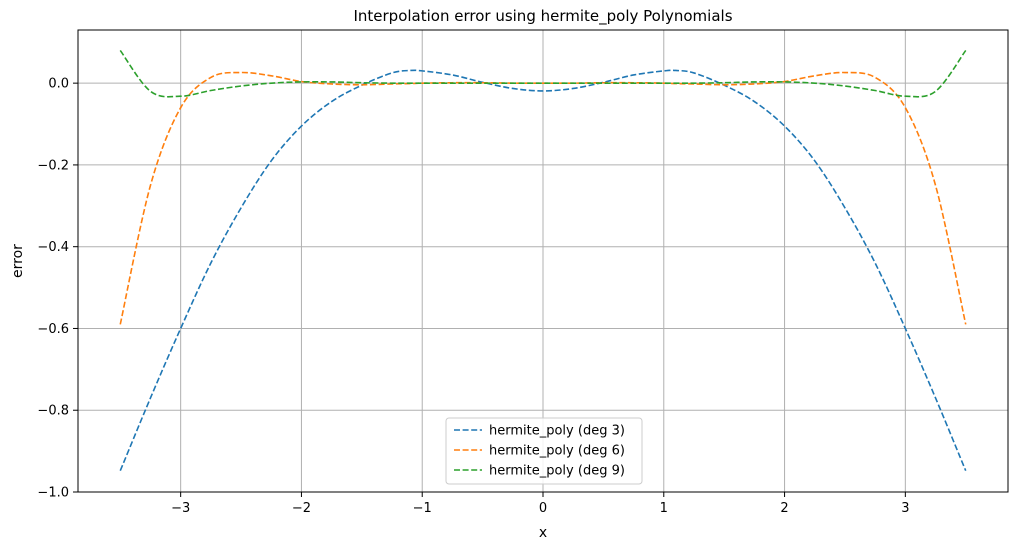  I want to click on x-axis-ticks: −3 −2 −1 0 1 2 3, so click(540, 504).